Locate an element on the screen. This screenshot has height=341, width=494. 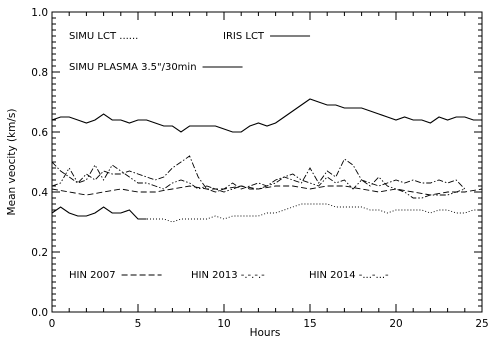
y-tick-label: 0.0 is located at coordinates (39, 313).